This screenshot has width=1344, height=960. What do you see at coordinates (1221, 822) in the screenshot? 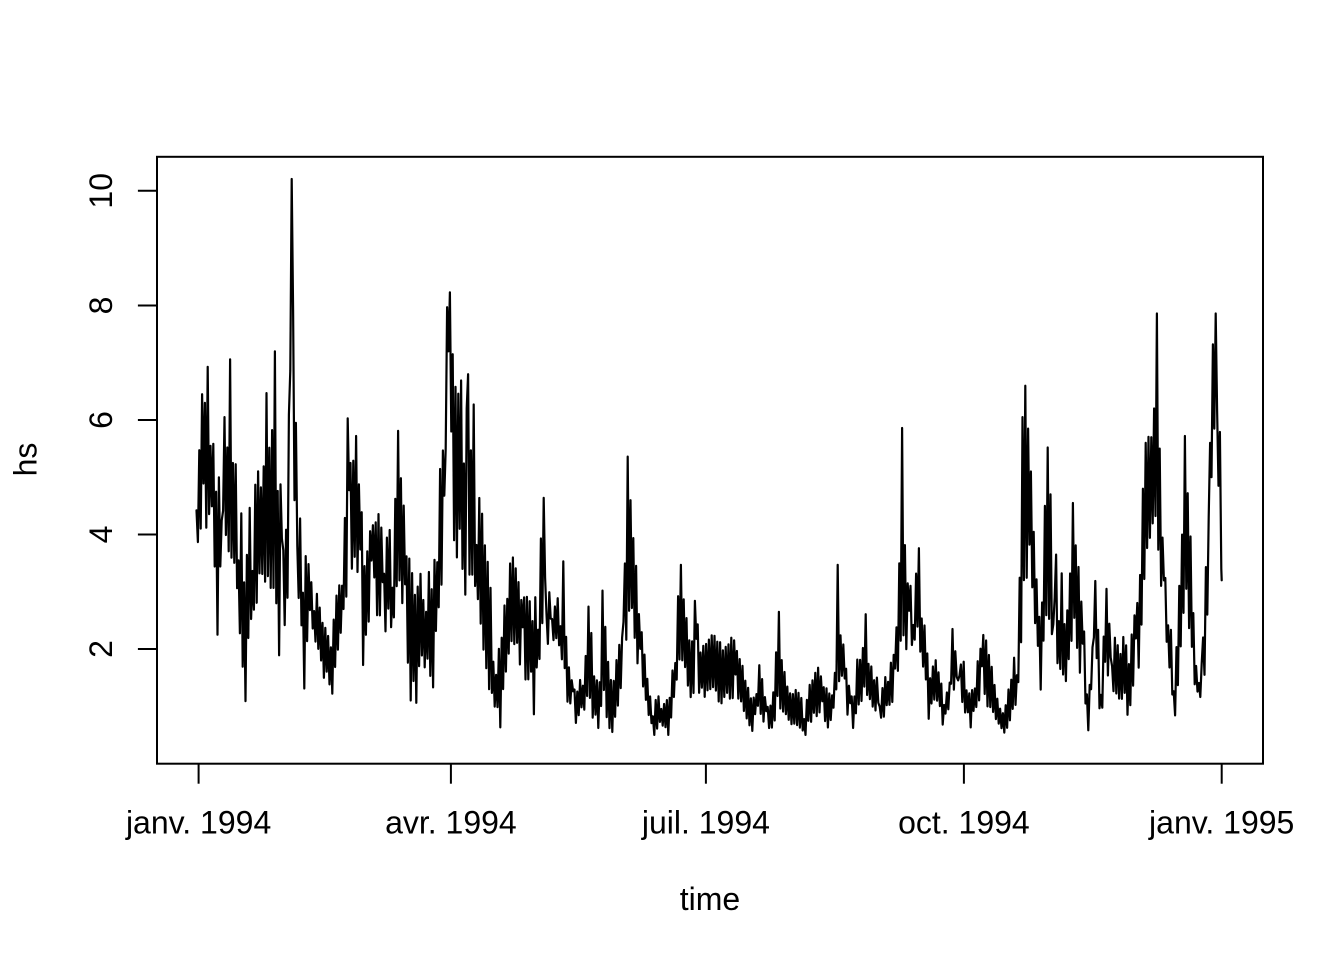
I see `svg-text: janv. 1995` at bounding box center [1221, 822].